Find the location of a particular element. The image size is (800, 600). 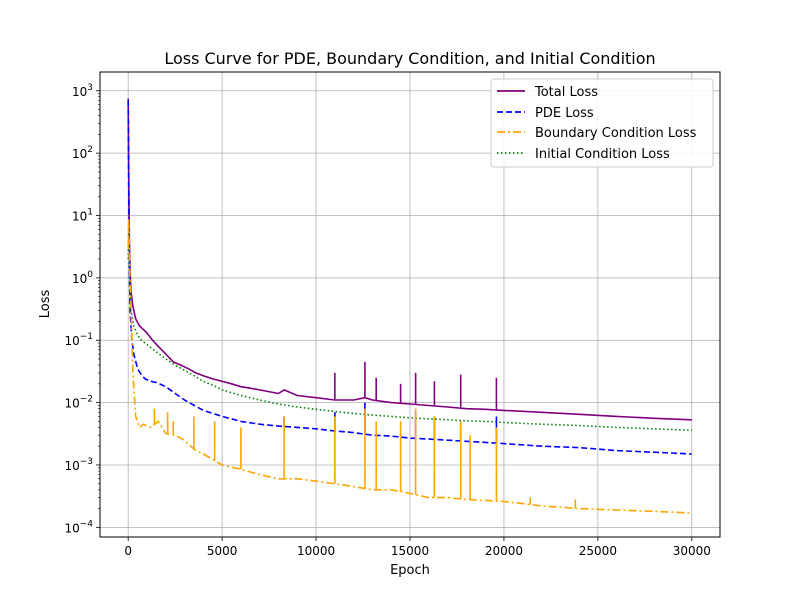

x-tick-label: 10000 is located at coordinates (316, 551).